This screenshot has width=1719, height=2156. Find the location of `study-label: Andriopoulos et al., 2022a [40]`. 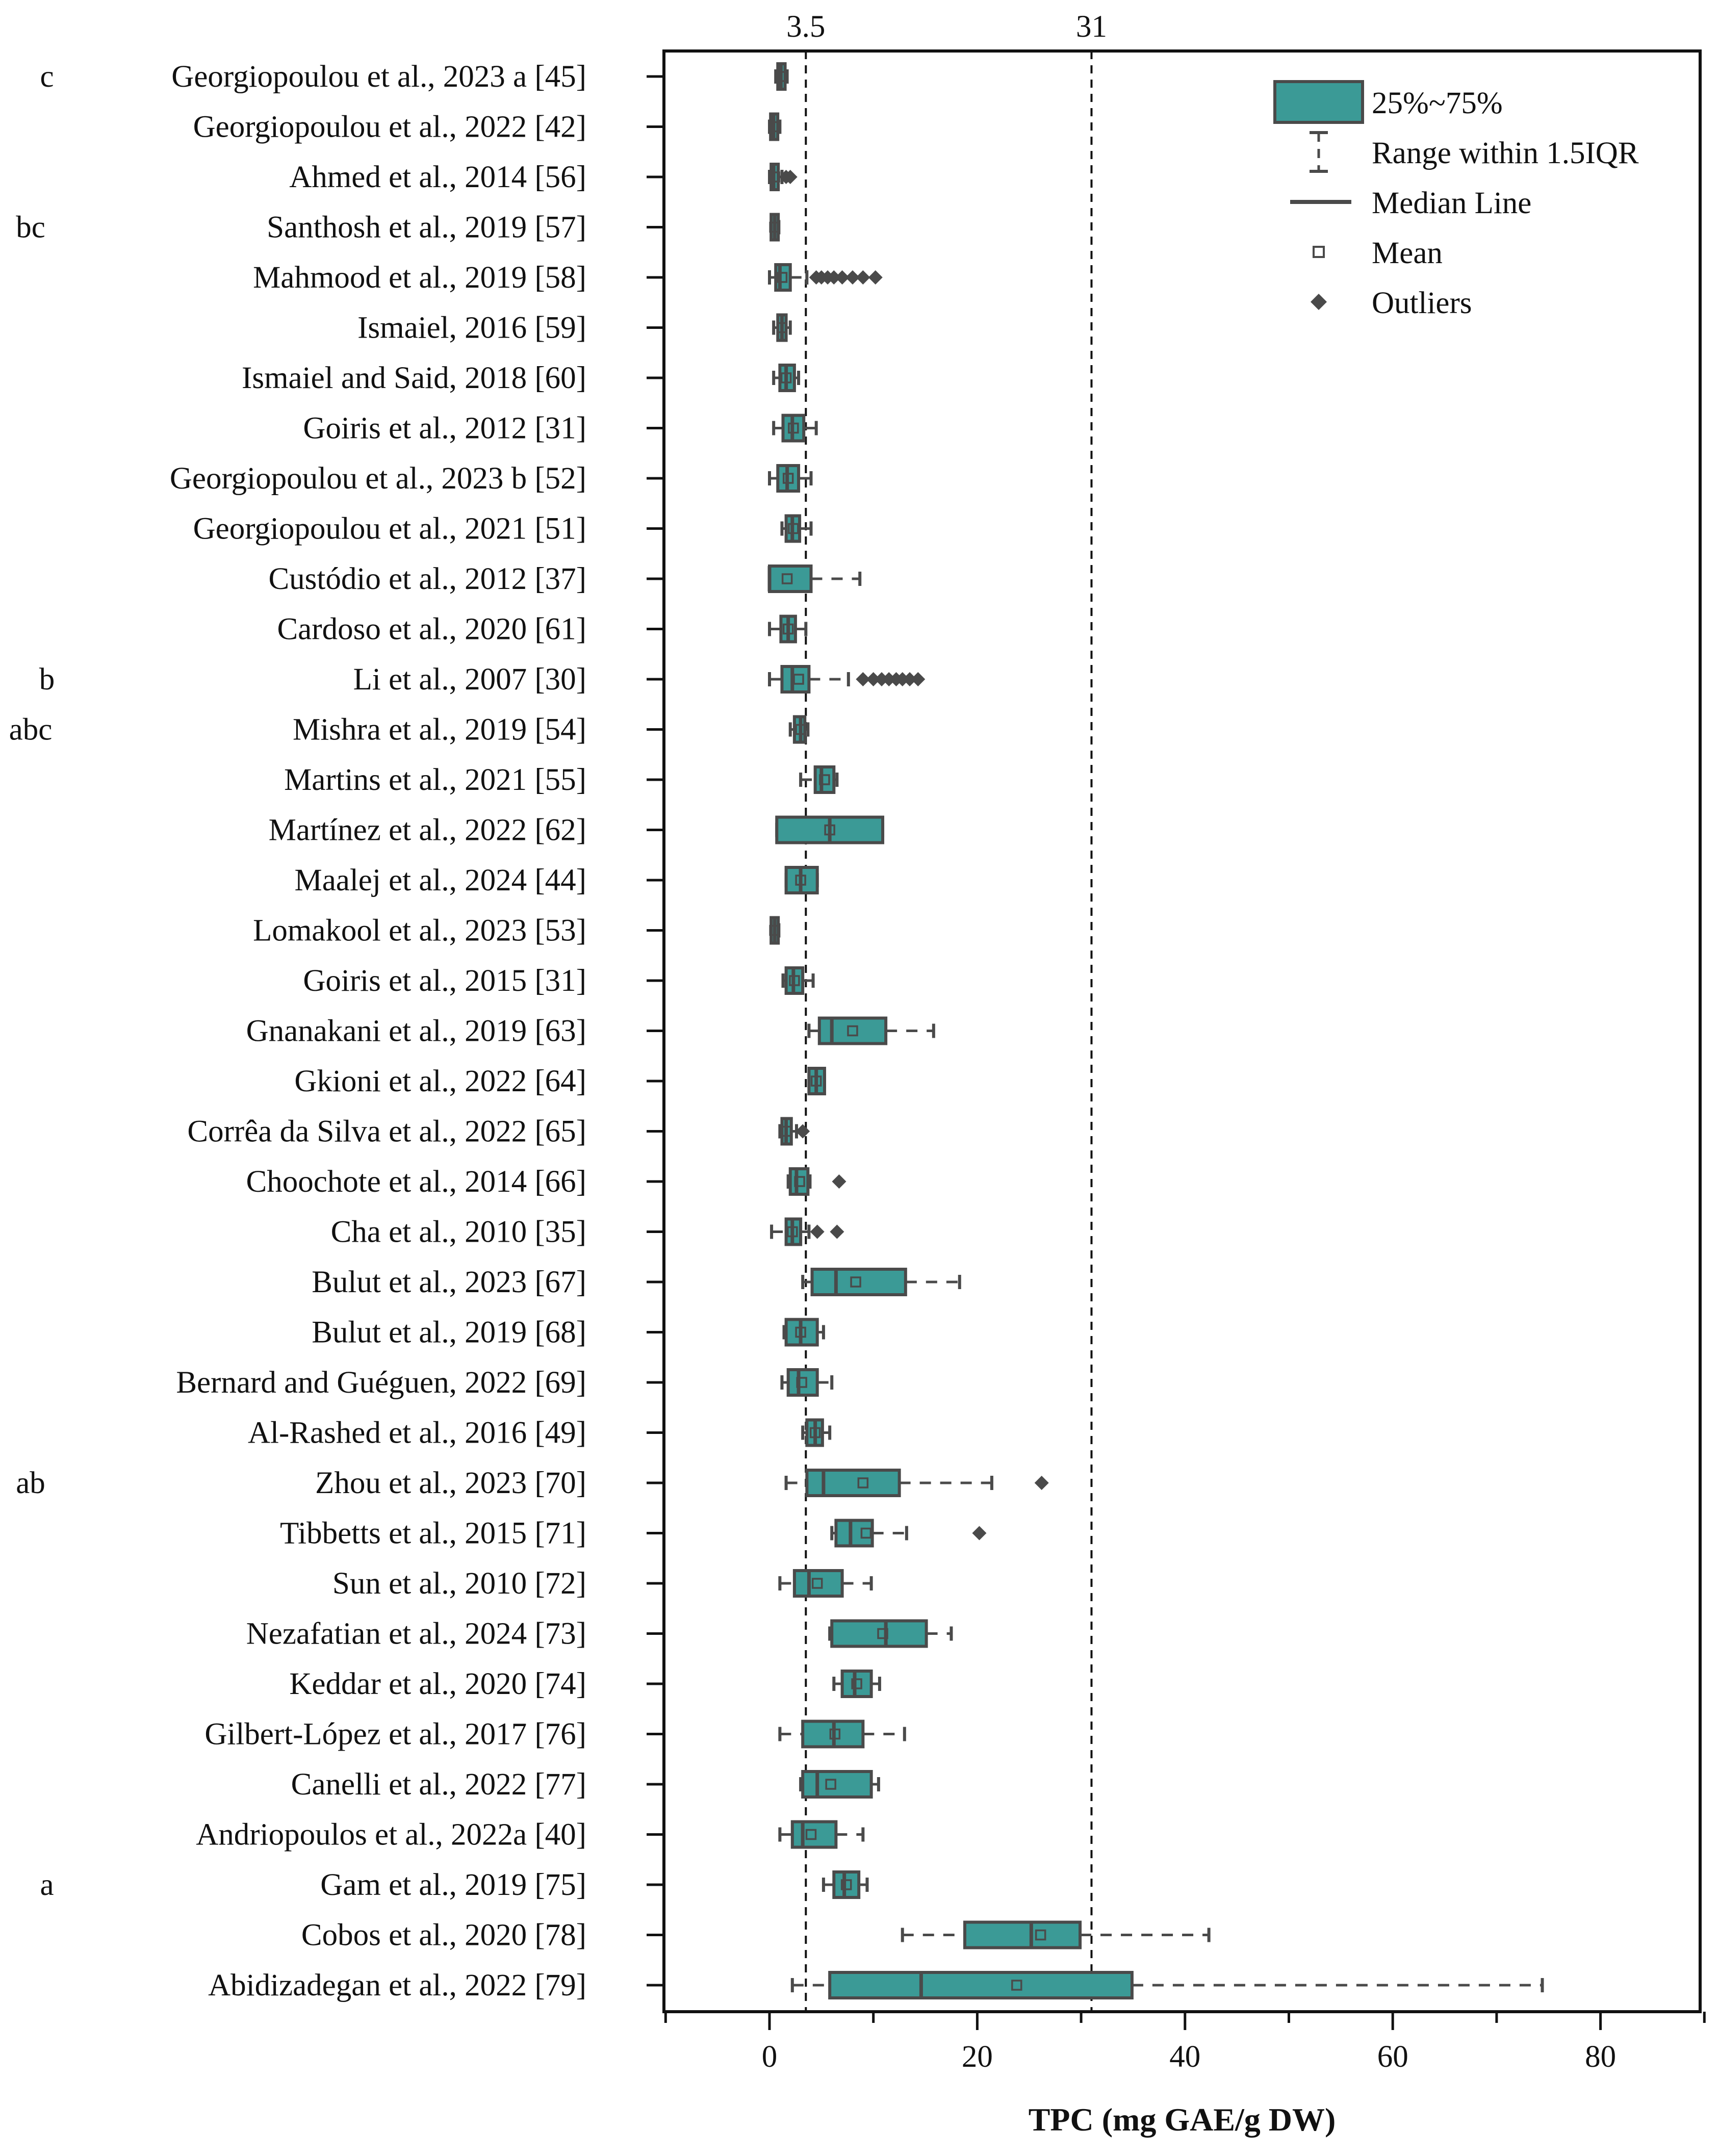

study-label: Andriopoulos et al., 2022a [40] is located at coordinates (391, 1835).